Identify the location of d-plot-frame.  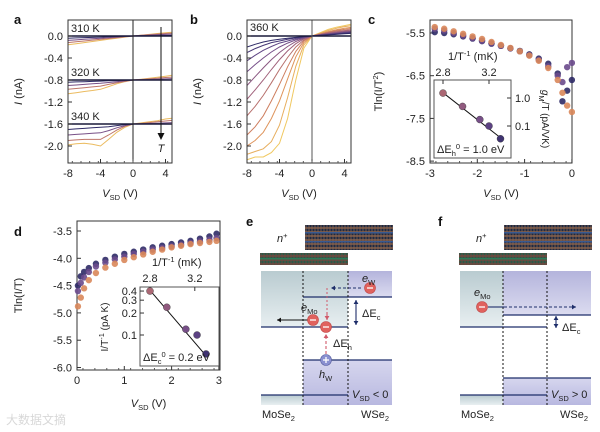
(148, 295).